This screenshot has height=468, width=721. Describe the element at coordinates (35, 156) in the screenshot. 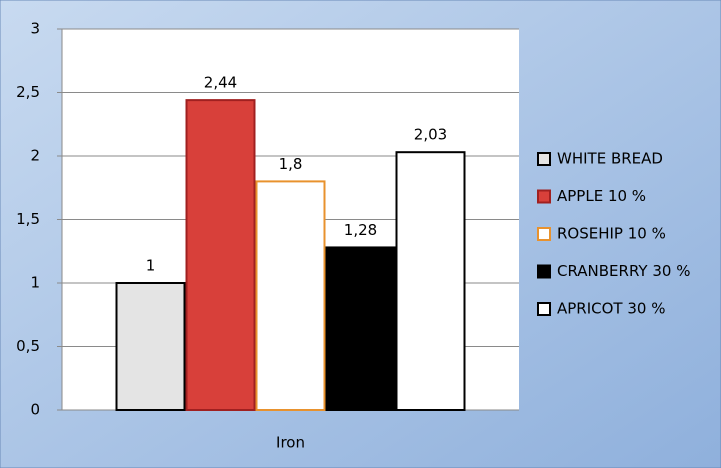

I see `y-tick-label: 2` at that location.